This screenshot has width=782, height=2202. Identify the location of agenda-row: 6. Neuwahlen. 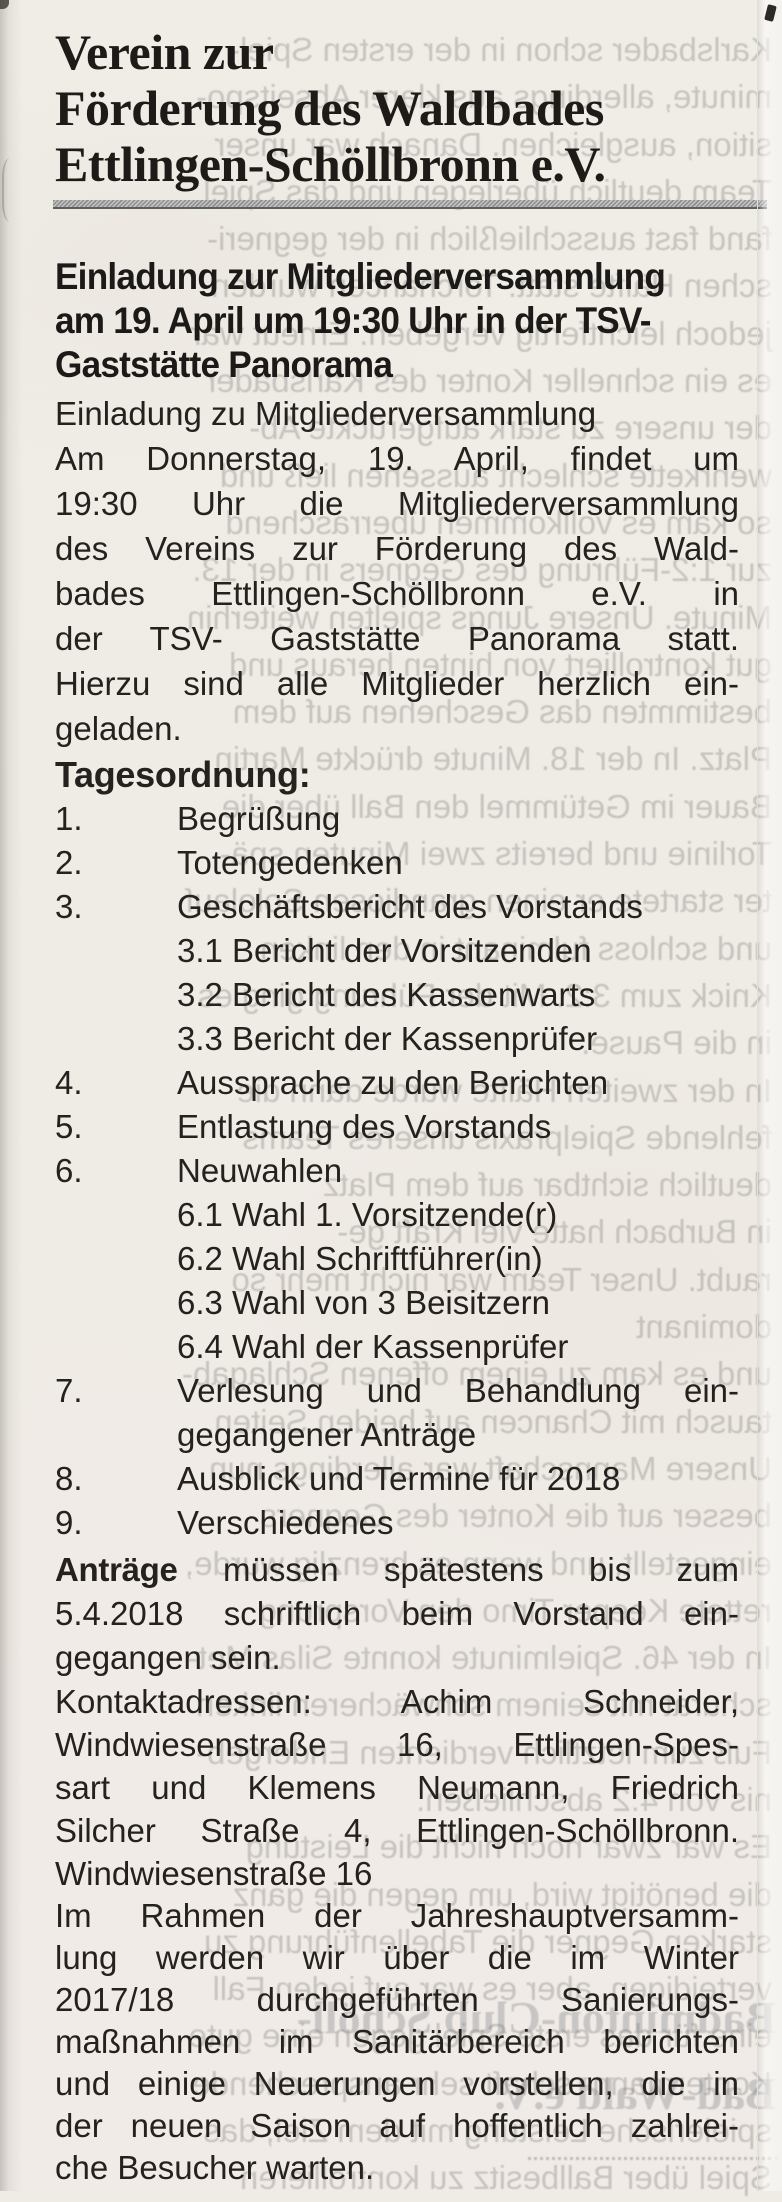
(397, 1171).